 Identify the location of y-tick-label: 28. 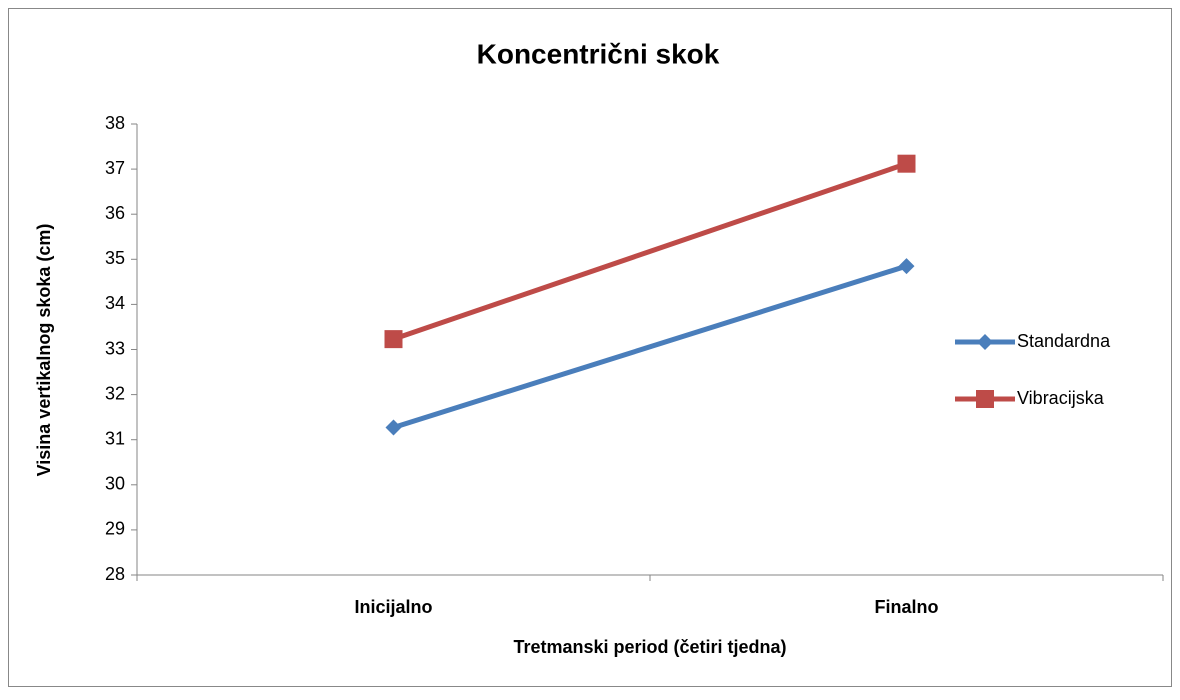
(115, 574).